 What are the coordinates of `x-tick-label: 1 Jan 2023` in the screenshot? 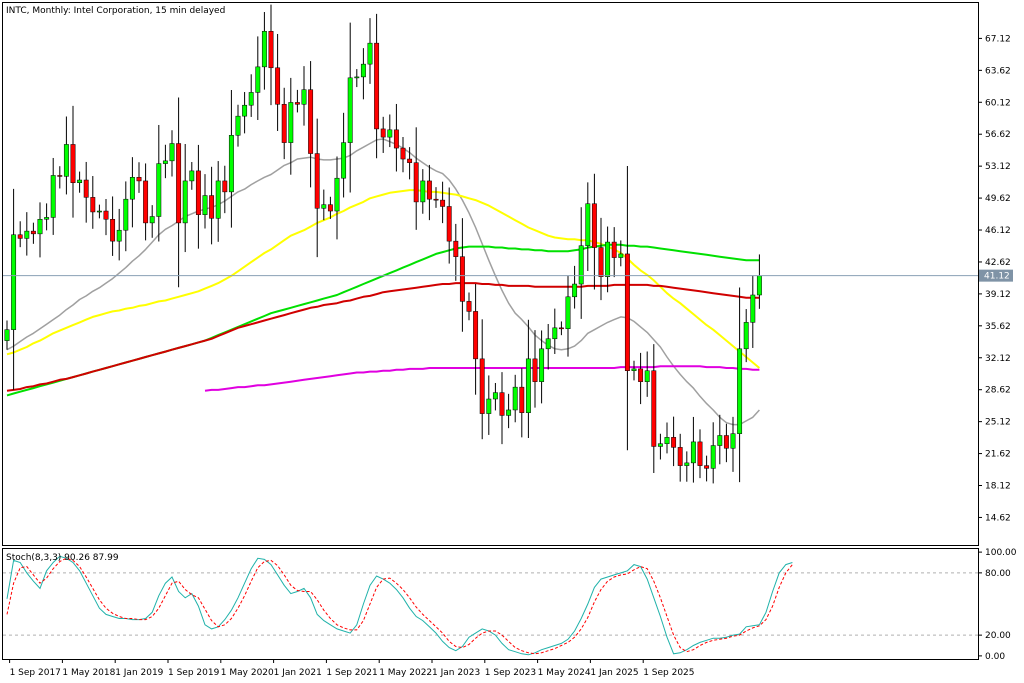 It's located at (456, 673).